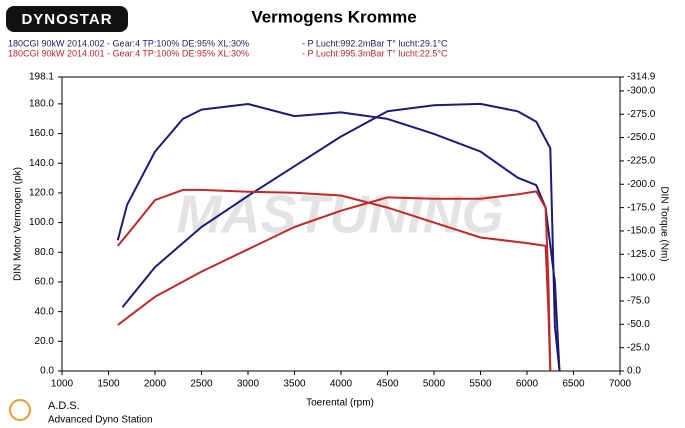  Describe the element at coordinates (41, 77) in the screenshot. I see `y-tick-label: 198.1` at that location.